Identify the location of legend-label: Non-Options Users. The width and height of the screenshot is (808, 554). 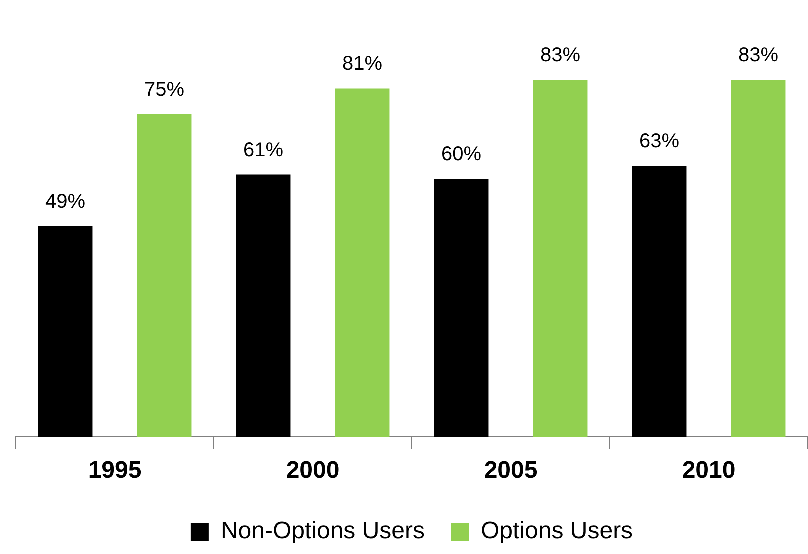
(323, 531).